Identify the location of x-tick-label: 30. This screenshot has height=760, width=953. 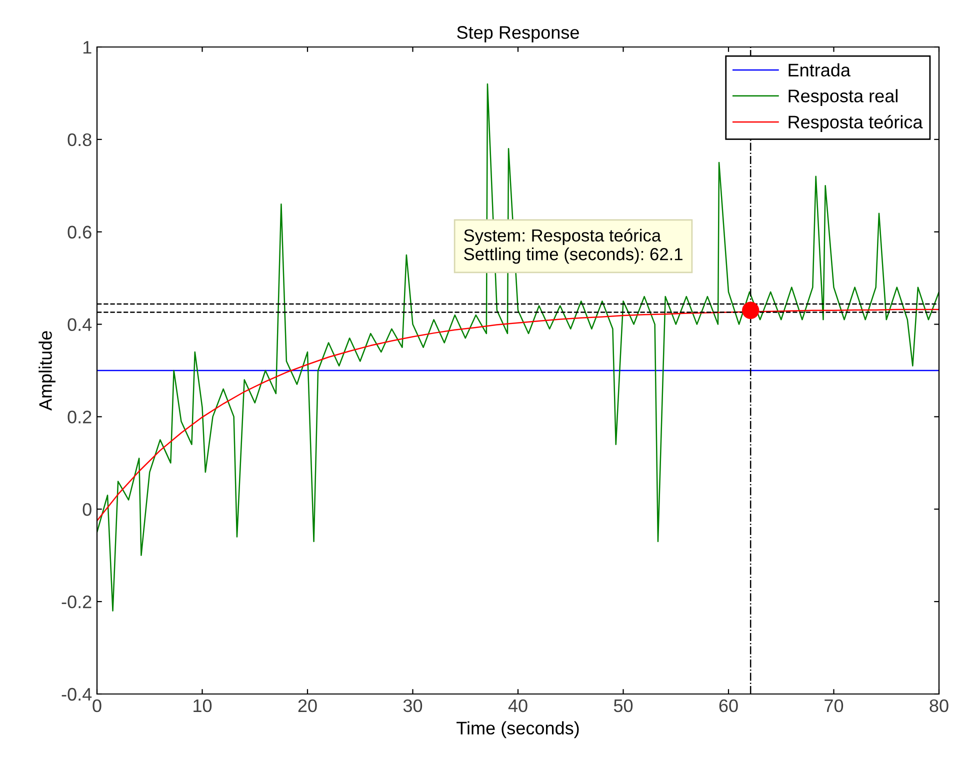
(412, 705).